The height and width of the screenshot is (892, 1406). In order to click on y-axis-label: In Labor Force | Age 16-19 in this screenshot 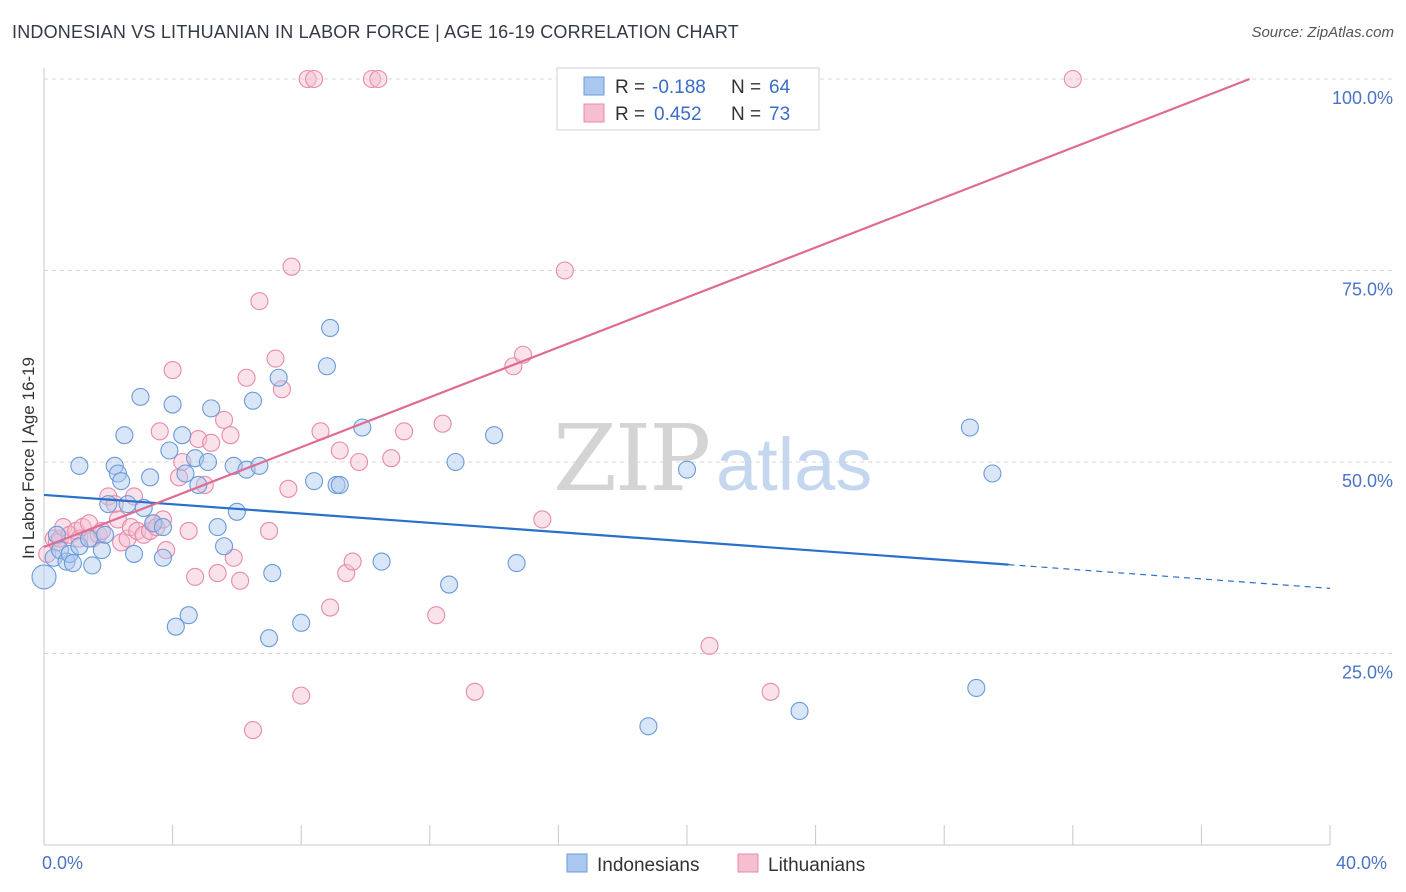, I will do `click(28, 458)`.